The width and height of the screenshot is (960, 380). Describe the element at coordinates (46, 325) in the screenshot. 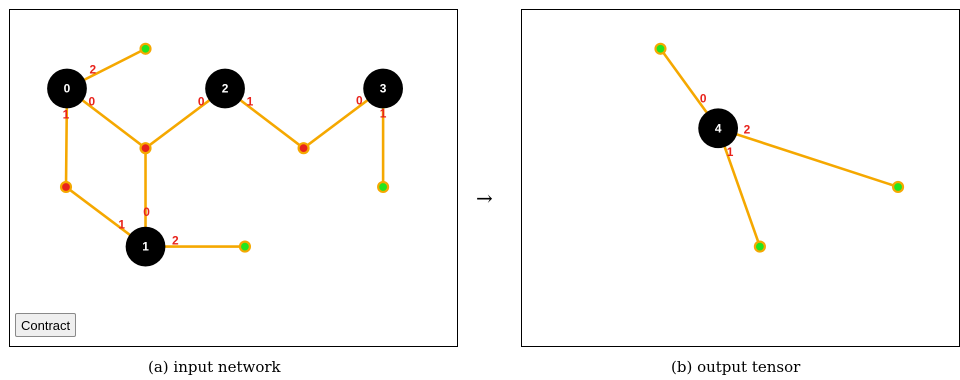

I see `contract-button: Contract` at that location.